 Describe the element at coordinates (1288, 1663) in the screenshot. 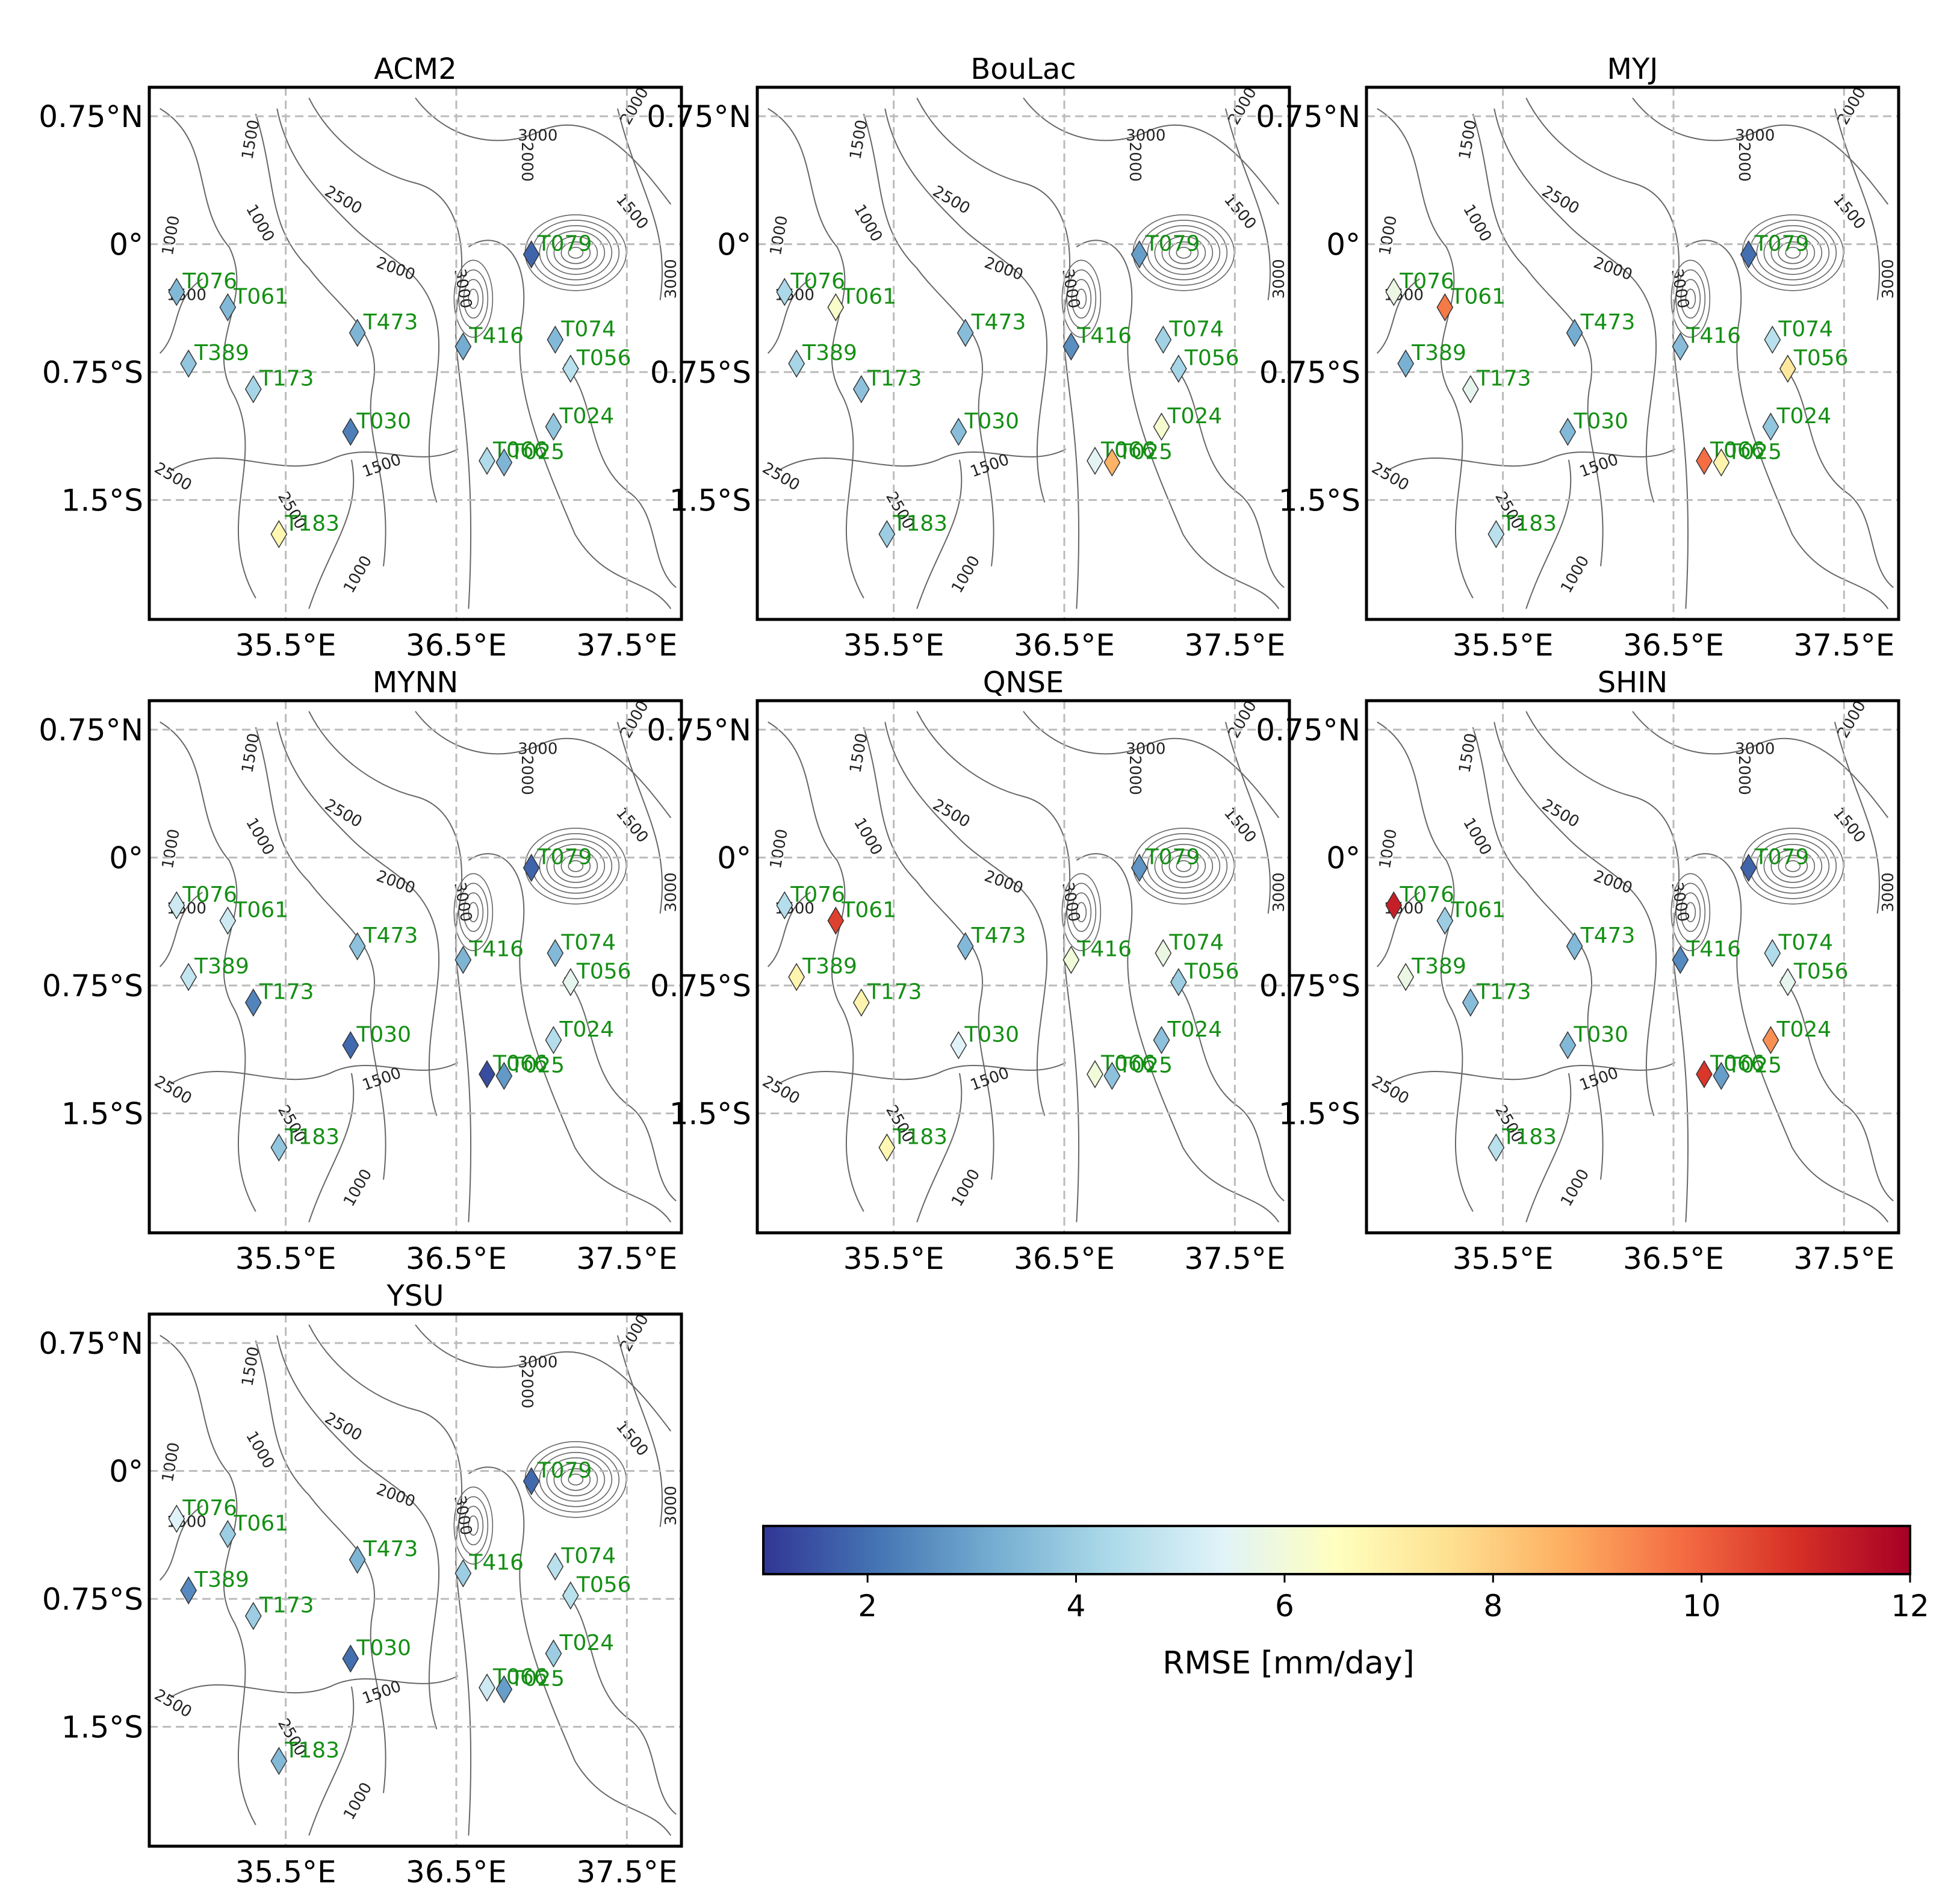

I see `colorbar-label: RMSE [mm/day]` at that location.